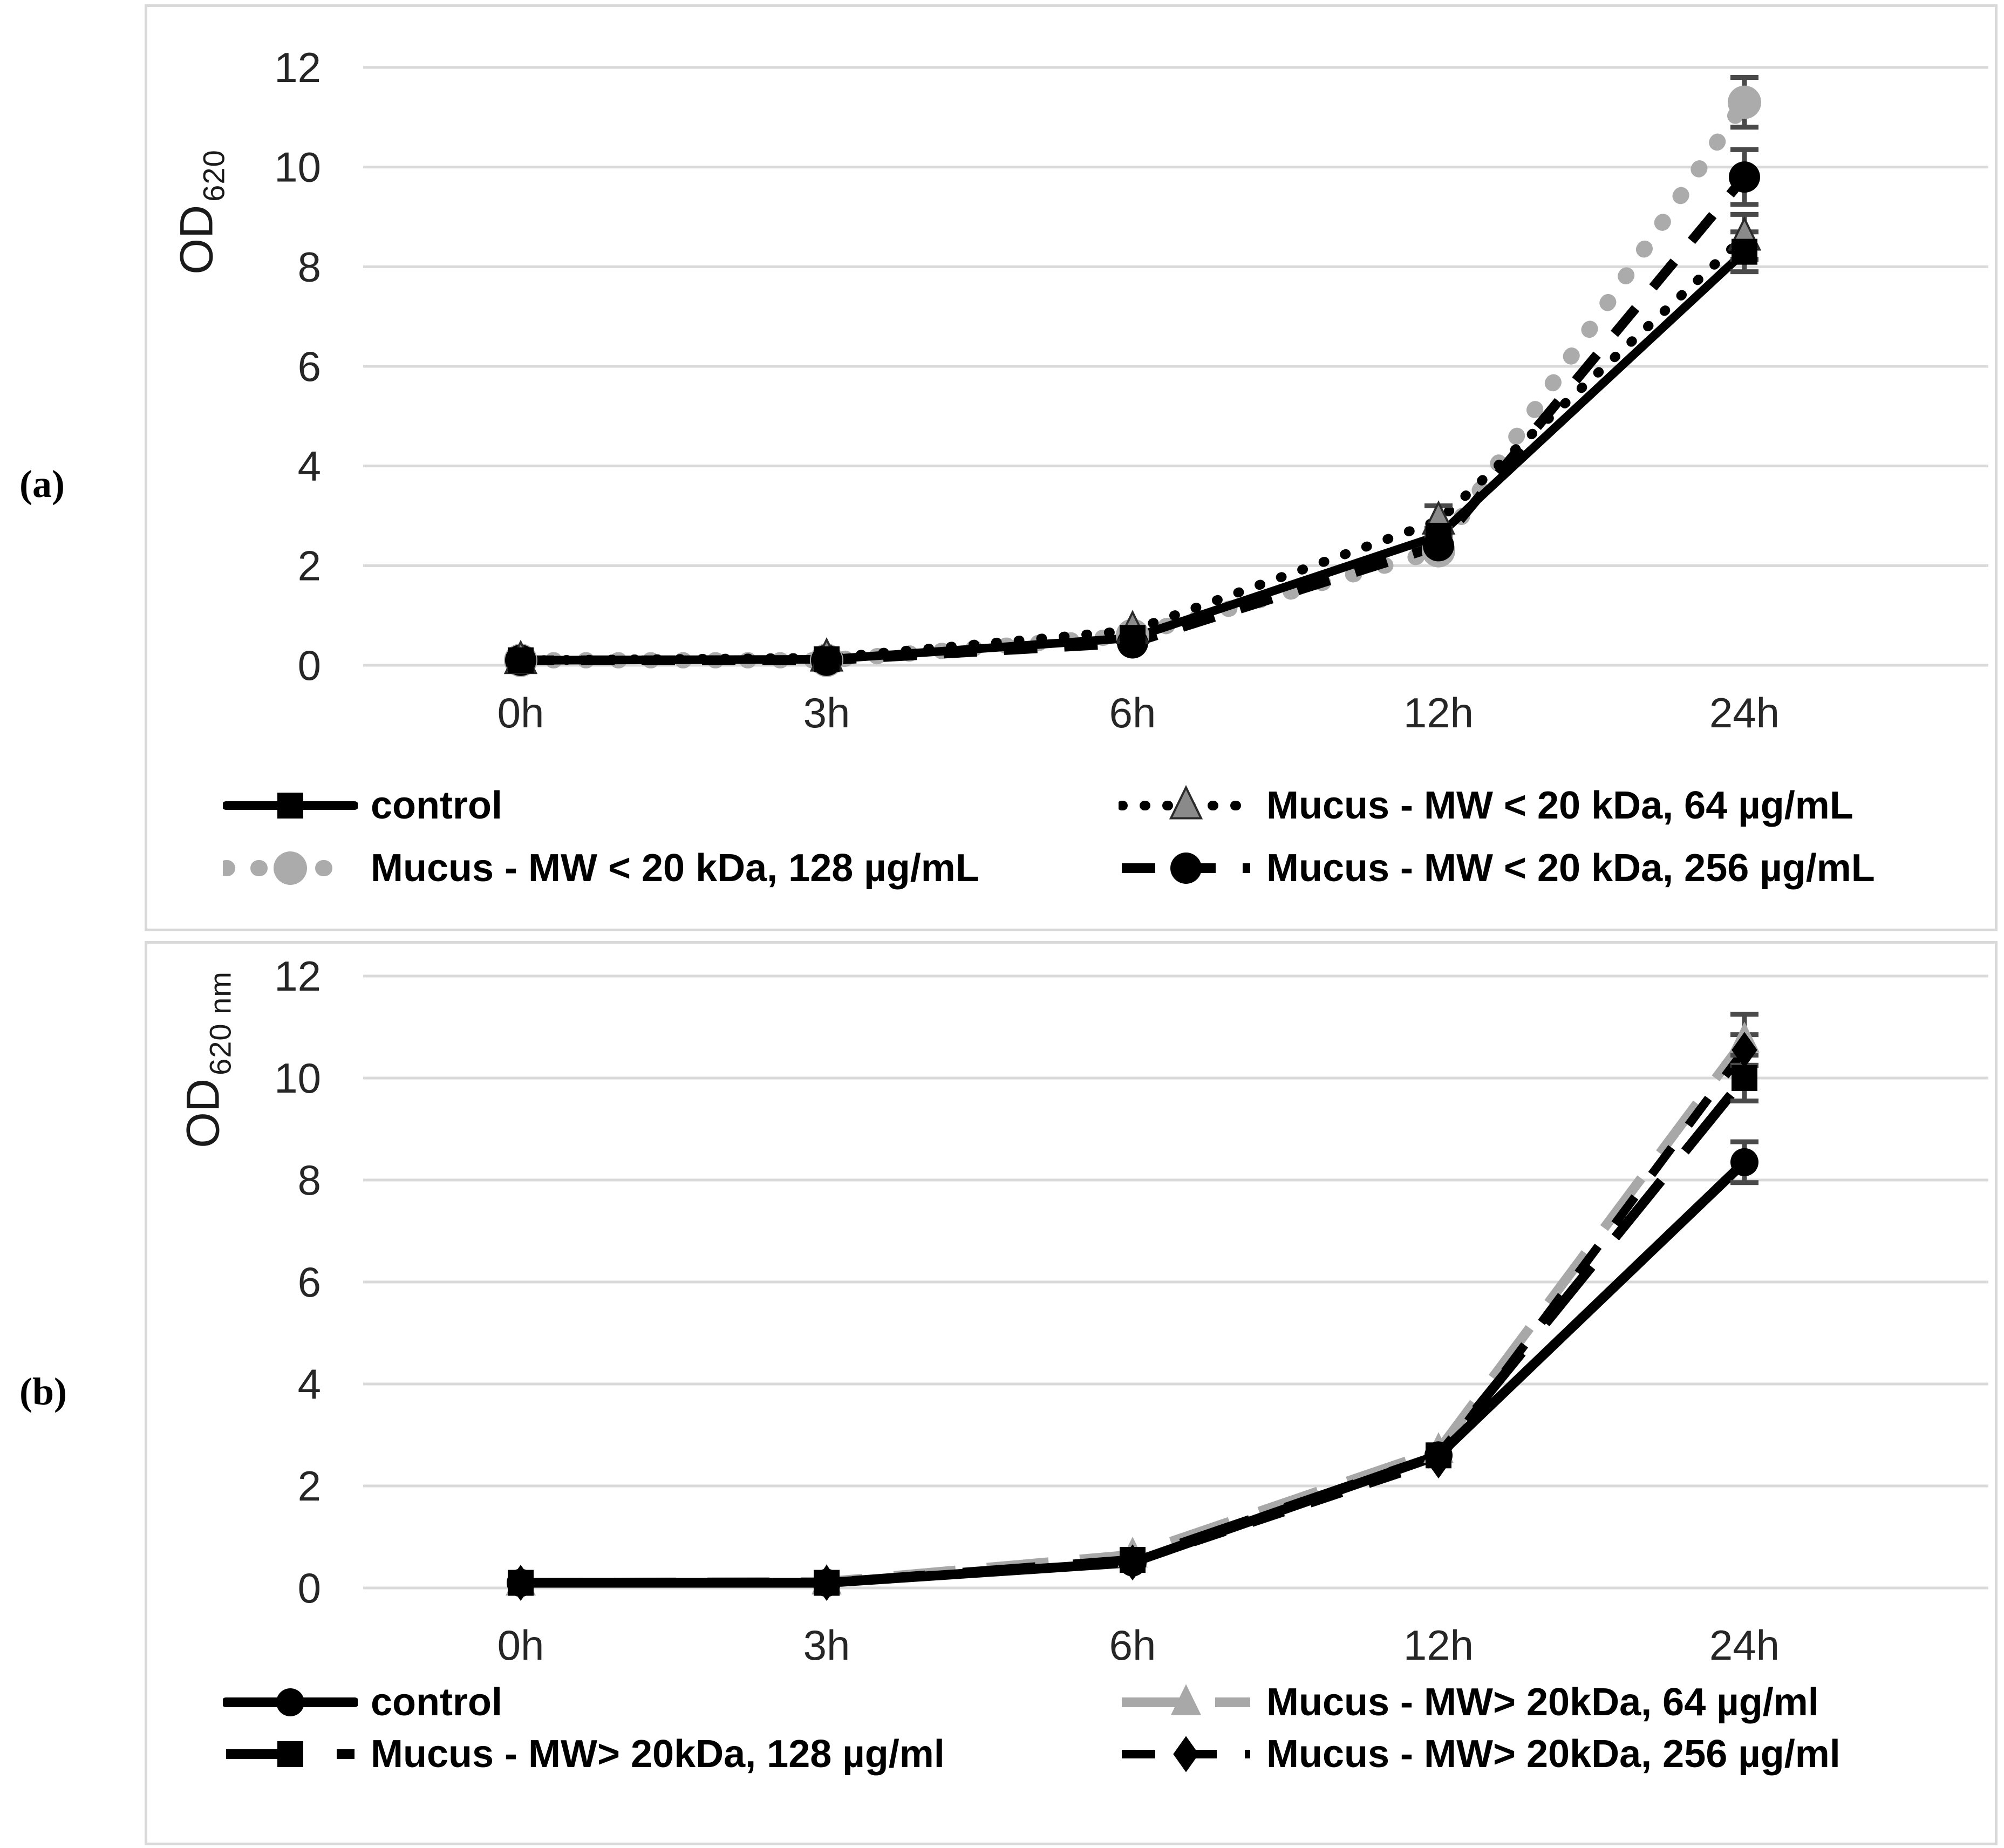  Describe the element at coordinates (658, 1754) in the screenshot. I see `legend-label: Mucus - MW> 20kDa, 128 µg/ml` at that location.